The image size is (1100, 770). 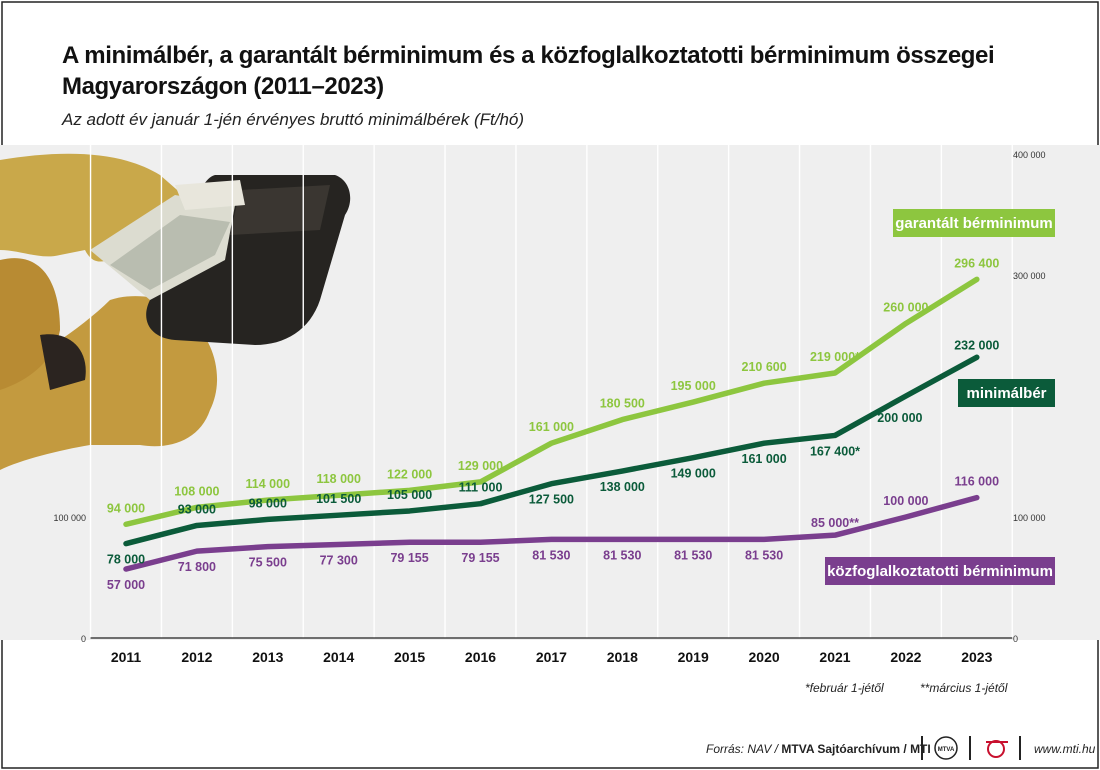 I want to click on legend-box-minimalber, so click(x=1006, y=393).